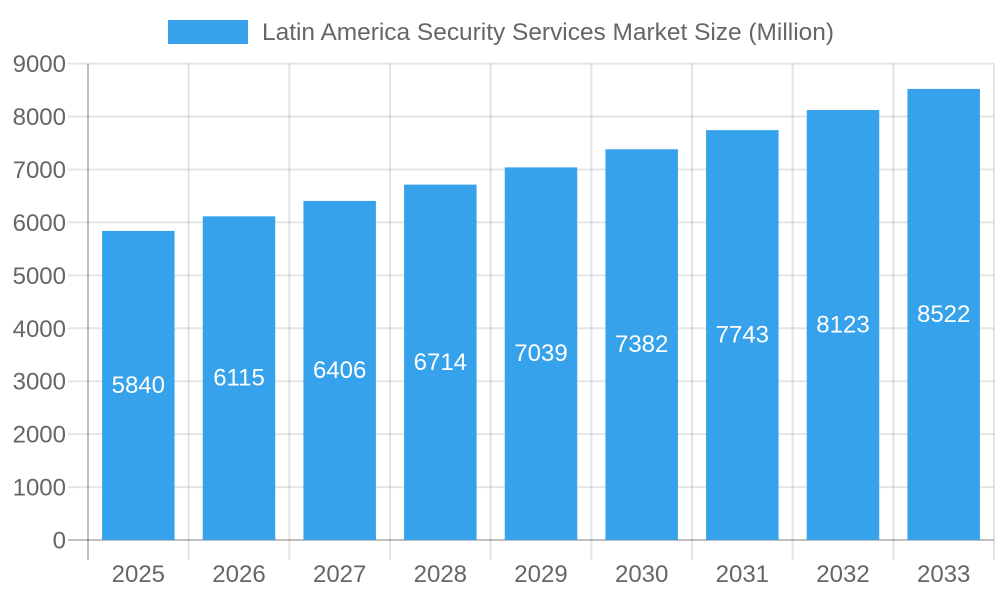 The image size is (1000, 605). I want to click on svg-text: 7039, so click(540, 353).